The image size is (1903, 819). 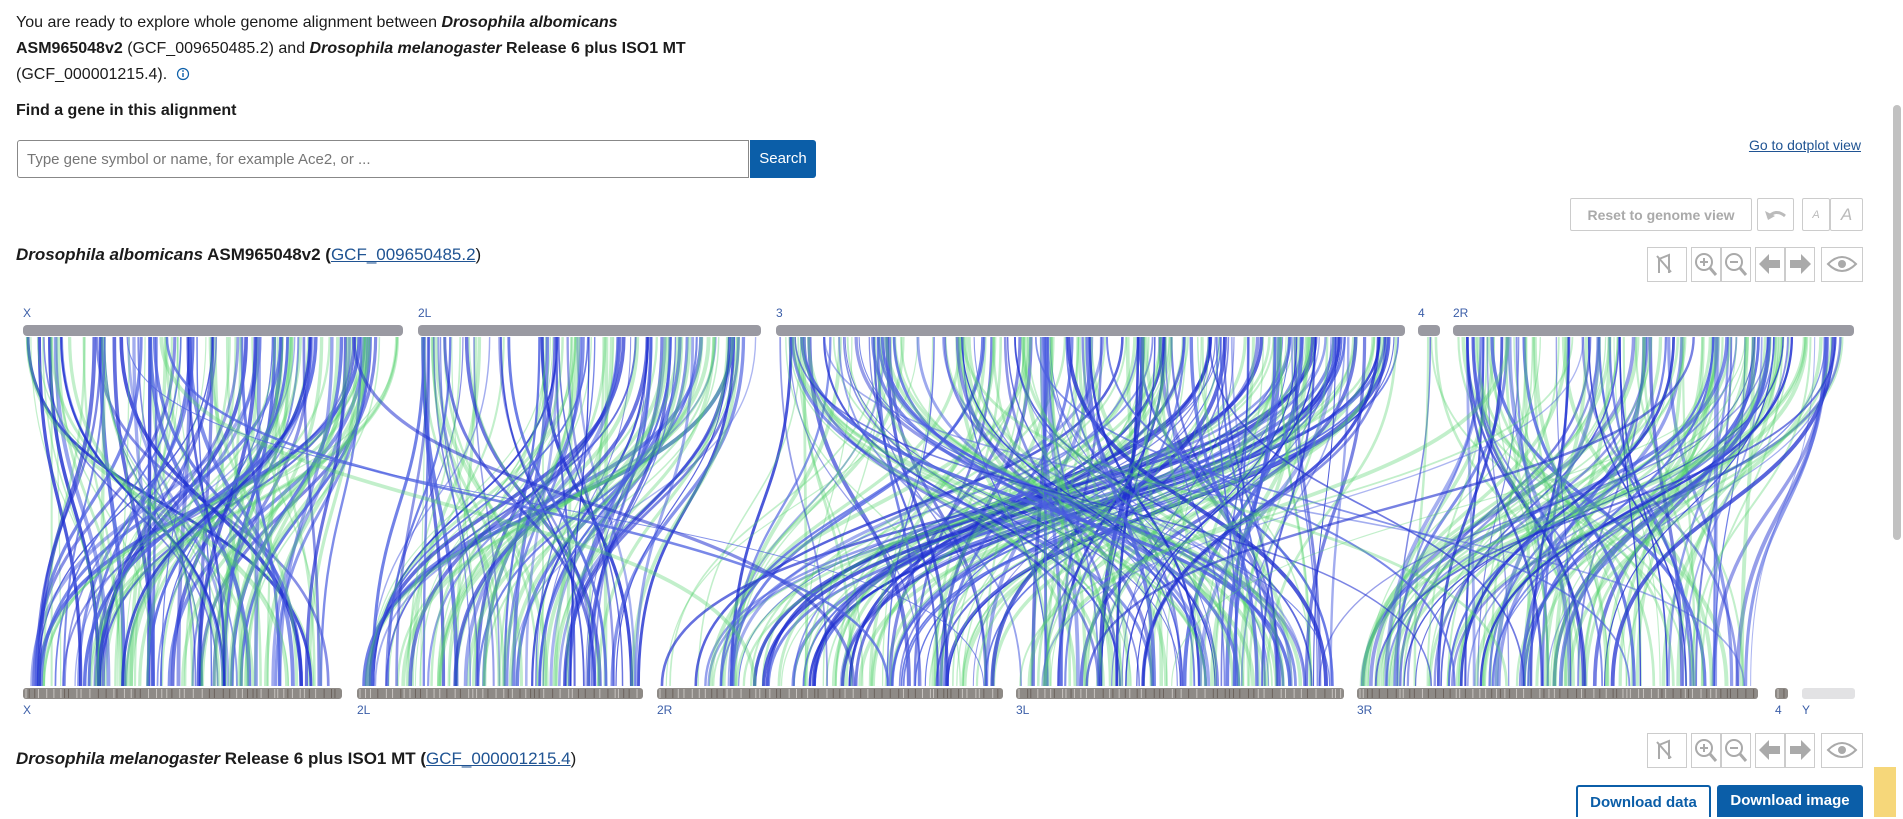 What do you see at coordinates (498, 758) in the screenshot?
I see `accession-link: GCF_000001215.4` at bounding box center [498, 758].